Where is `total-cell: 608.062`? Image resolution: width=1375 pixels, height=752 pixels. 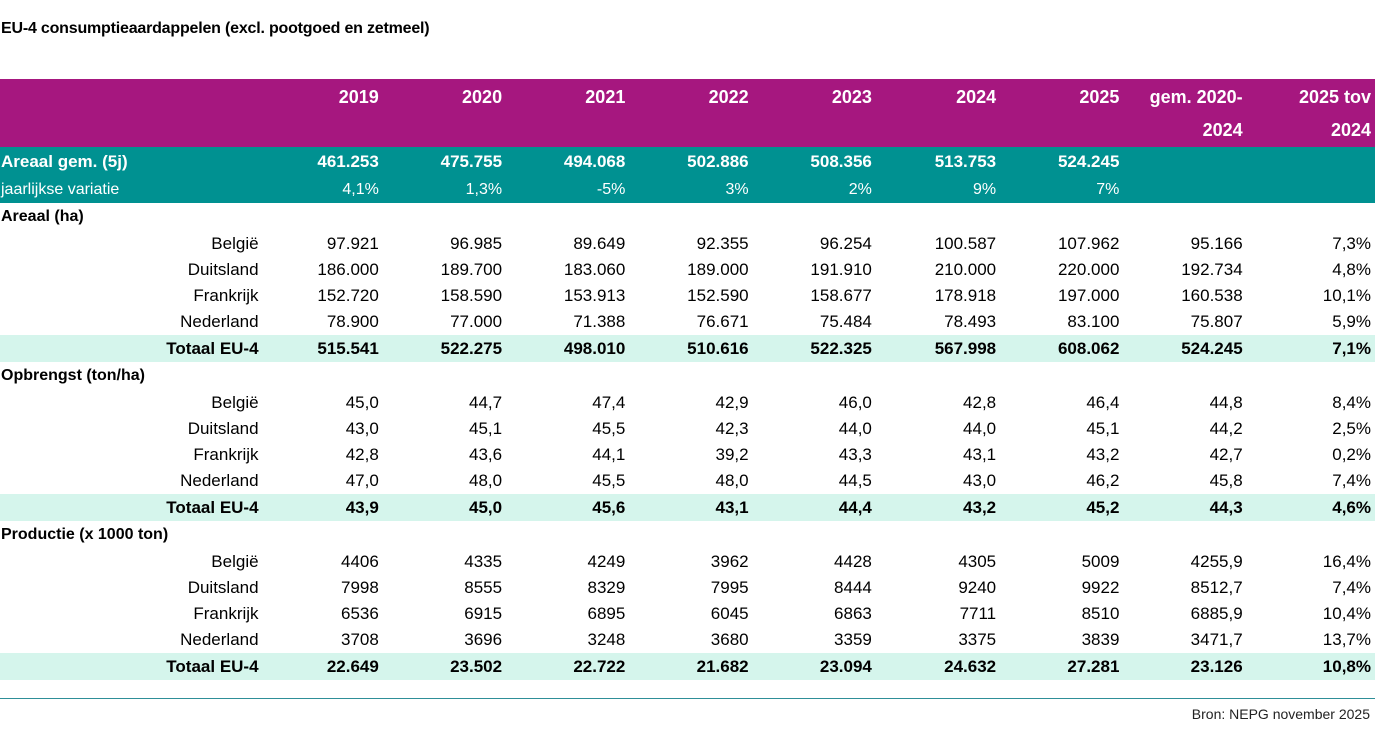
total-cell: 608.062 is located at coordinates (1058, 348).